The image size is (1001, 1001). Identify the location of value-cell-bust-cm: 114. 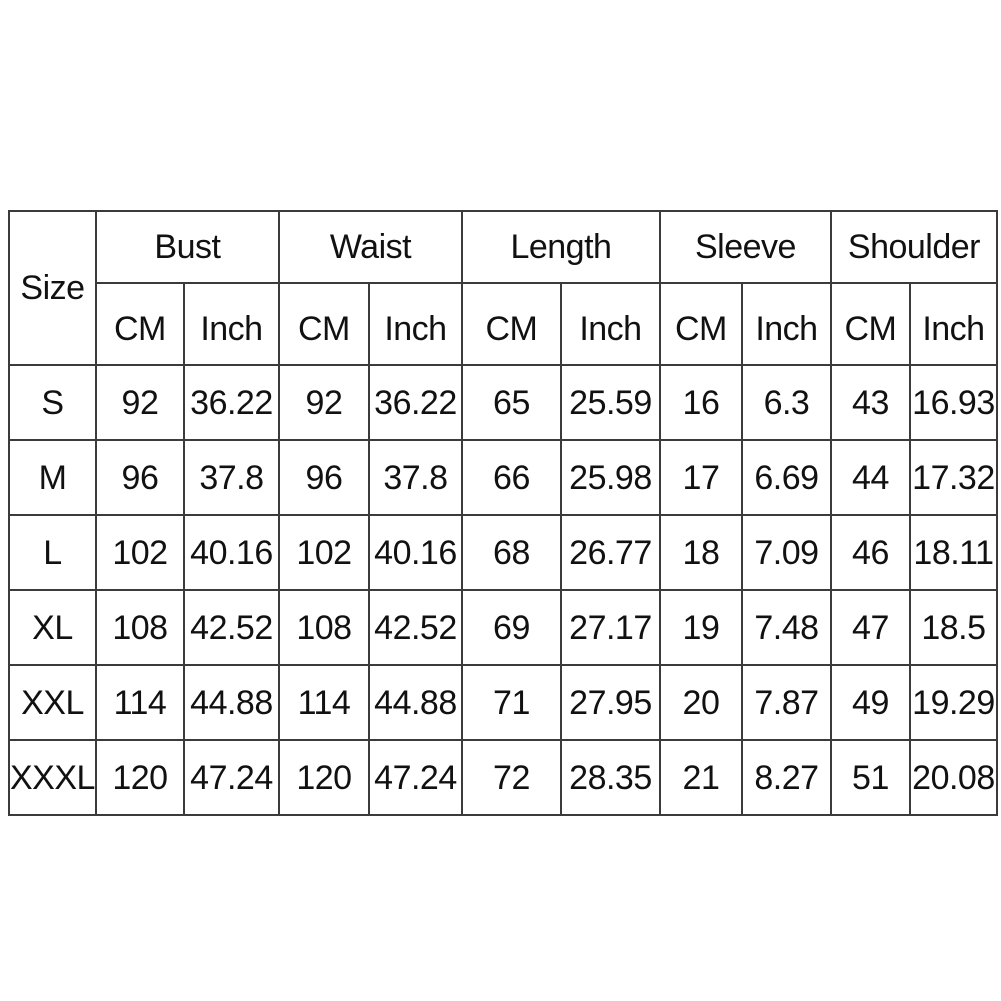
(139, 702).